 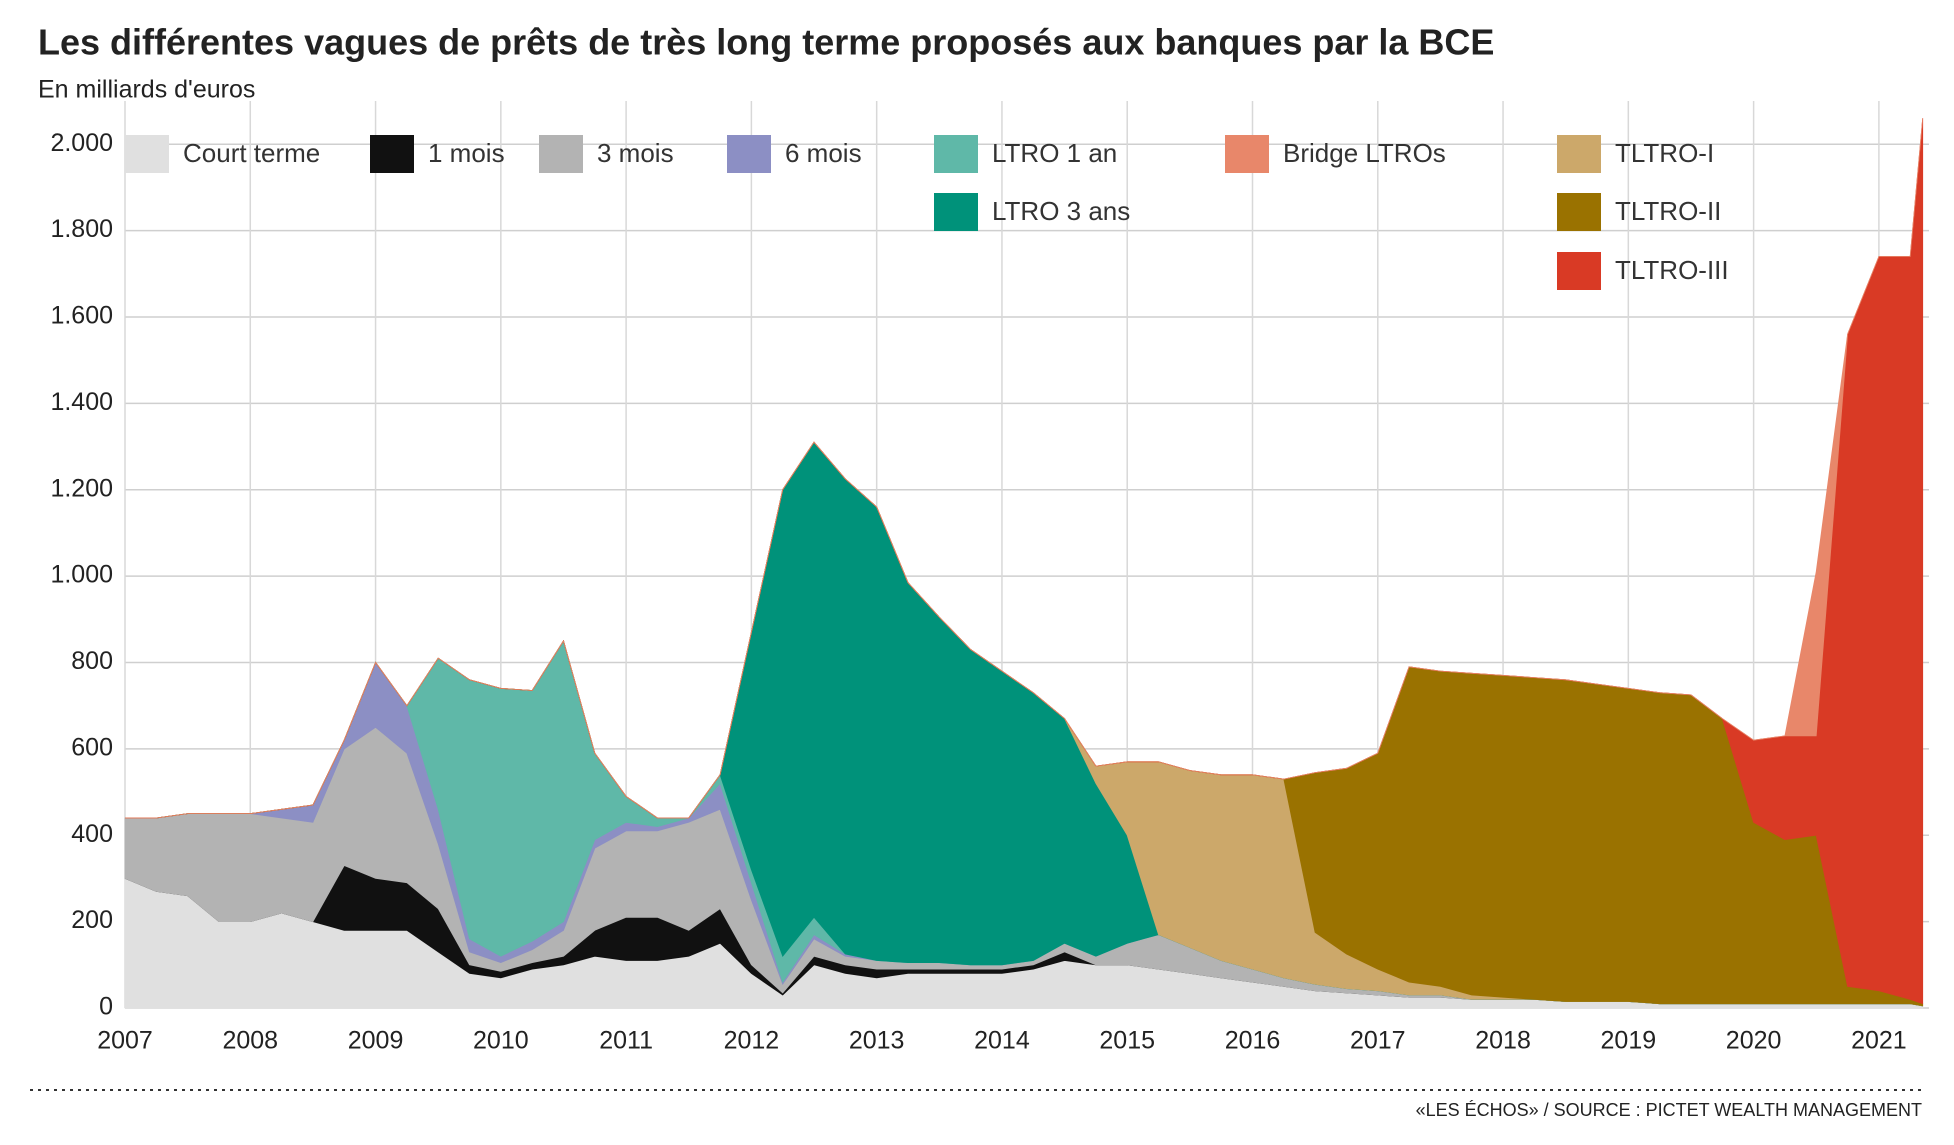 I want to click on x-tick-label: 2019, so click(x=1629, y=1041).